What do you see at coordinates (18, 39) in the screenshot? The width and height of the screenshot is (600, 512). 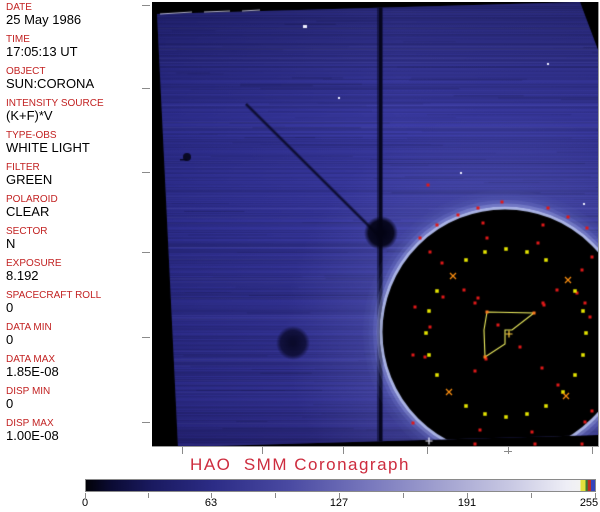 I see `metadata-label: TIME` at bounding box center [18, 39].